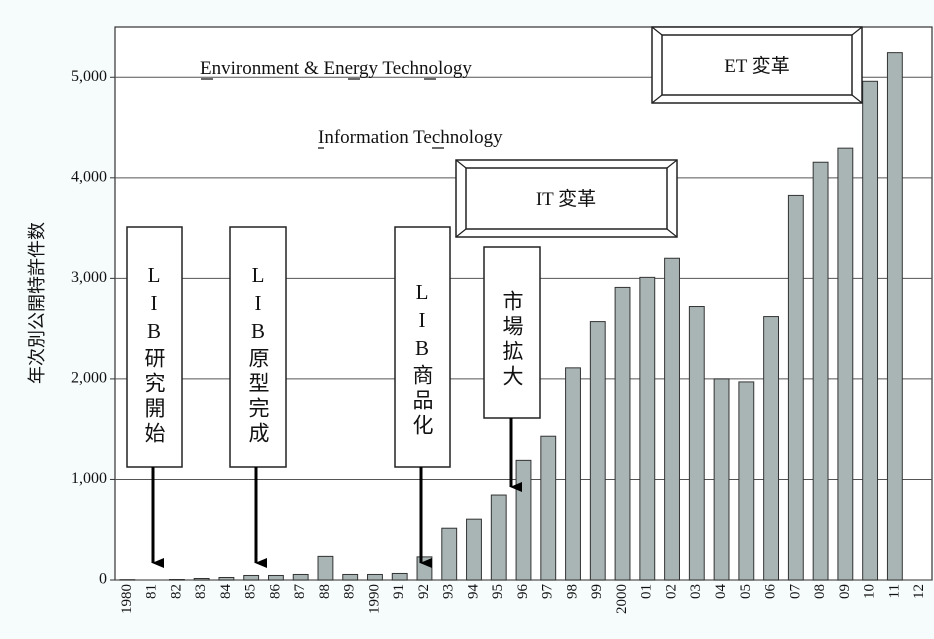  Describe the element at coordinates (795, 592) in the screenshot. I see `x-tick-label: 07` at that location.